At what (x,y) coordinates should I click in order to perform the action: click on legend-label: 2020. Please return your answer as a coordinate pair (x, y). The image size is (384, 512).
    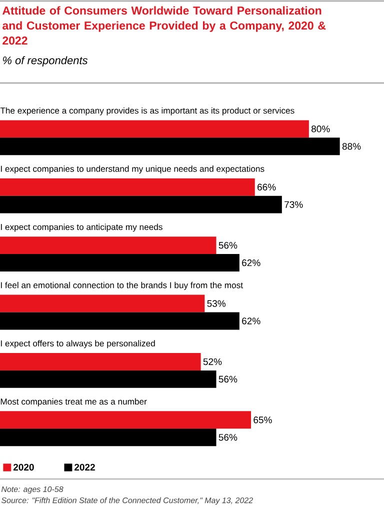
    Looking at the image, I should click on (23, 467).